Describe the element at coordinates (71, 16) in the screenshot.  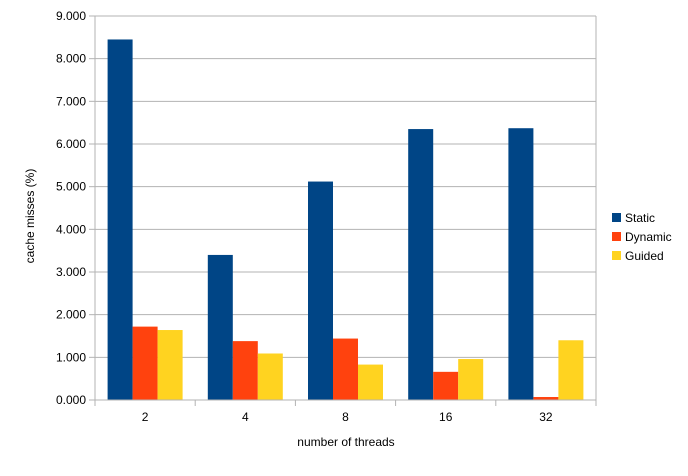
I see `y-tick-label: 9.000` at that location.